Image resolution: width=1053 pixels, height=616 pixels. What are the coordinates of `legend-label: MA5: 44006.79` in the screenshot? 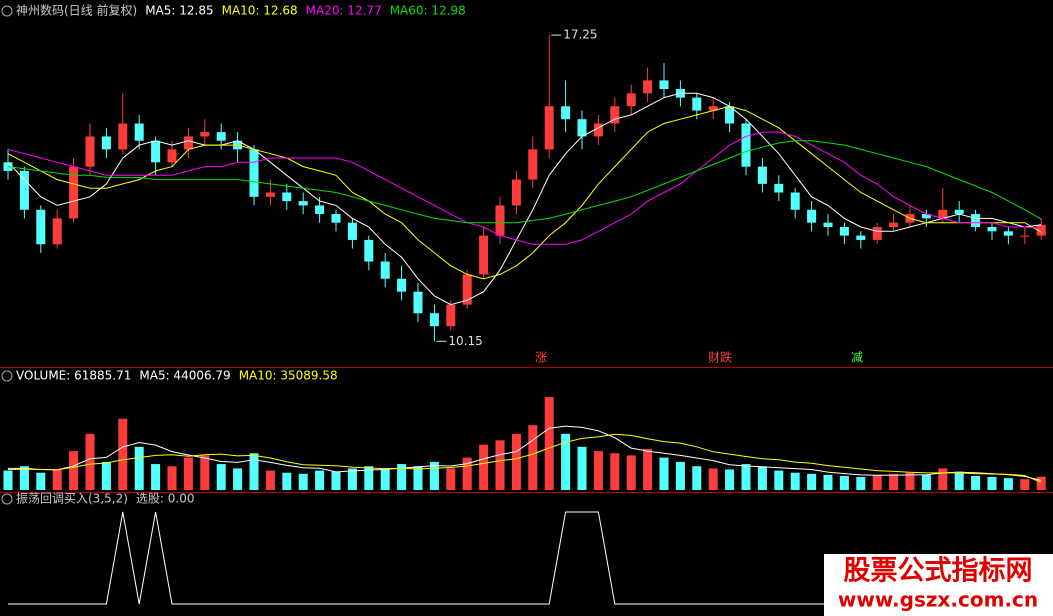 It's located at (184, 376).